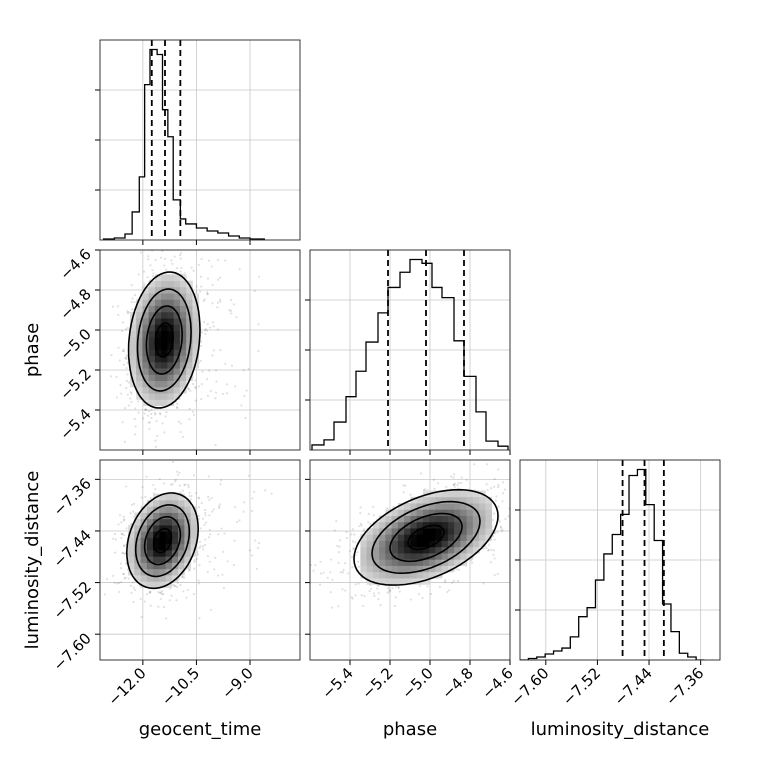 Image resolution: width=760 pixels, height=760 pixels. What do you see at coordinates (75, 424) in the screenshot?
I see `y-tick-label: −5.4` at bounding box center [75, 424].